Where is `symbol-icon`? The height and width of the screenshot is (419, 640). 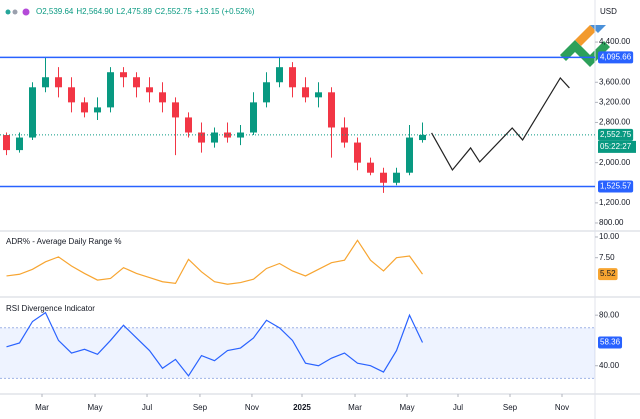 symbol-icon is located at coordinates (26, 12).